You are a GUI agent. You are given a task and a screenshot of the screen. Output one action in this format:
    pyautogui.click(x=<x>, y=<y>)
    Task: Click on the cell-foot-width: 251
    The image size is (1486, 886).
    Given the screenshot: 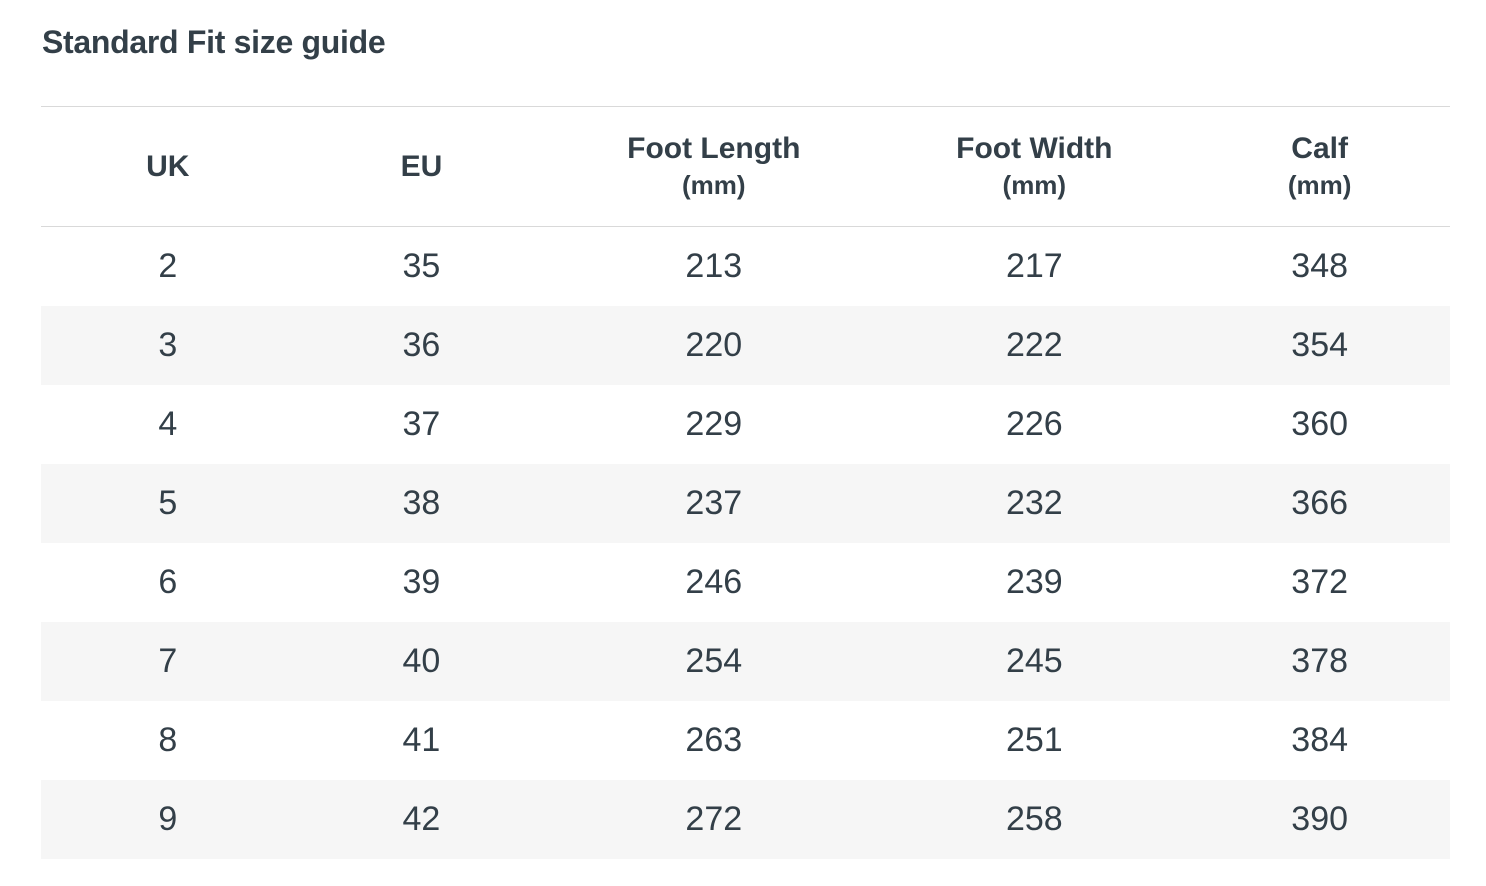 What is the action you would take?
    pyautogui.click(x=1034, y=739)
    